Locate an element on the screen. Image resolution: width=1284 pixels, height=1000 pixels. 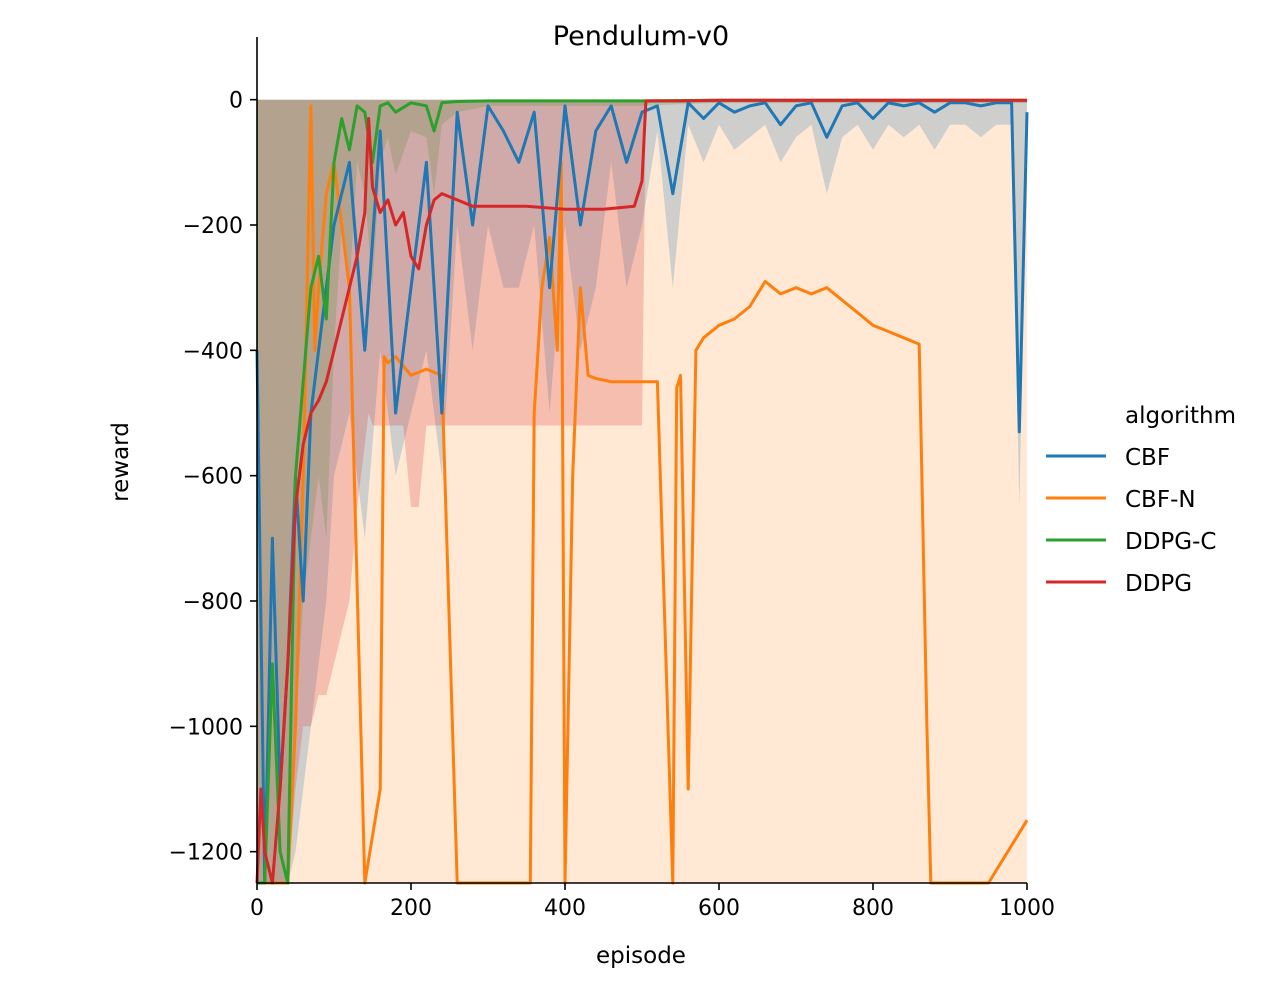
chart-title: Pendulum-v0 is located at coordinates (641, 36).